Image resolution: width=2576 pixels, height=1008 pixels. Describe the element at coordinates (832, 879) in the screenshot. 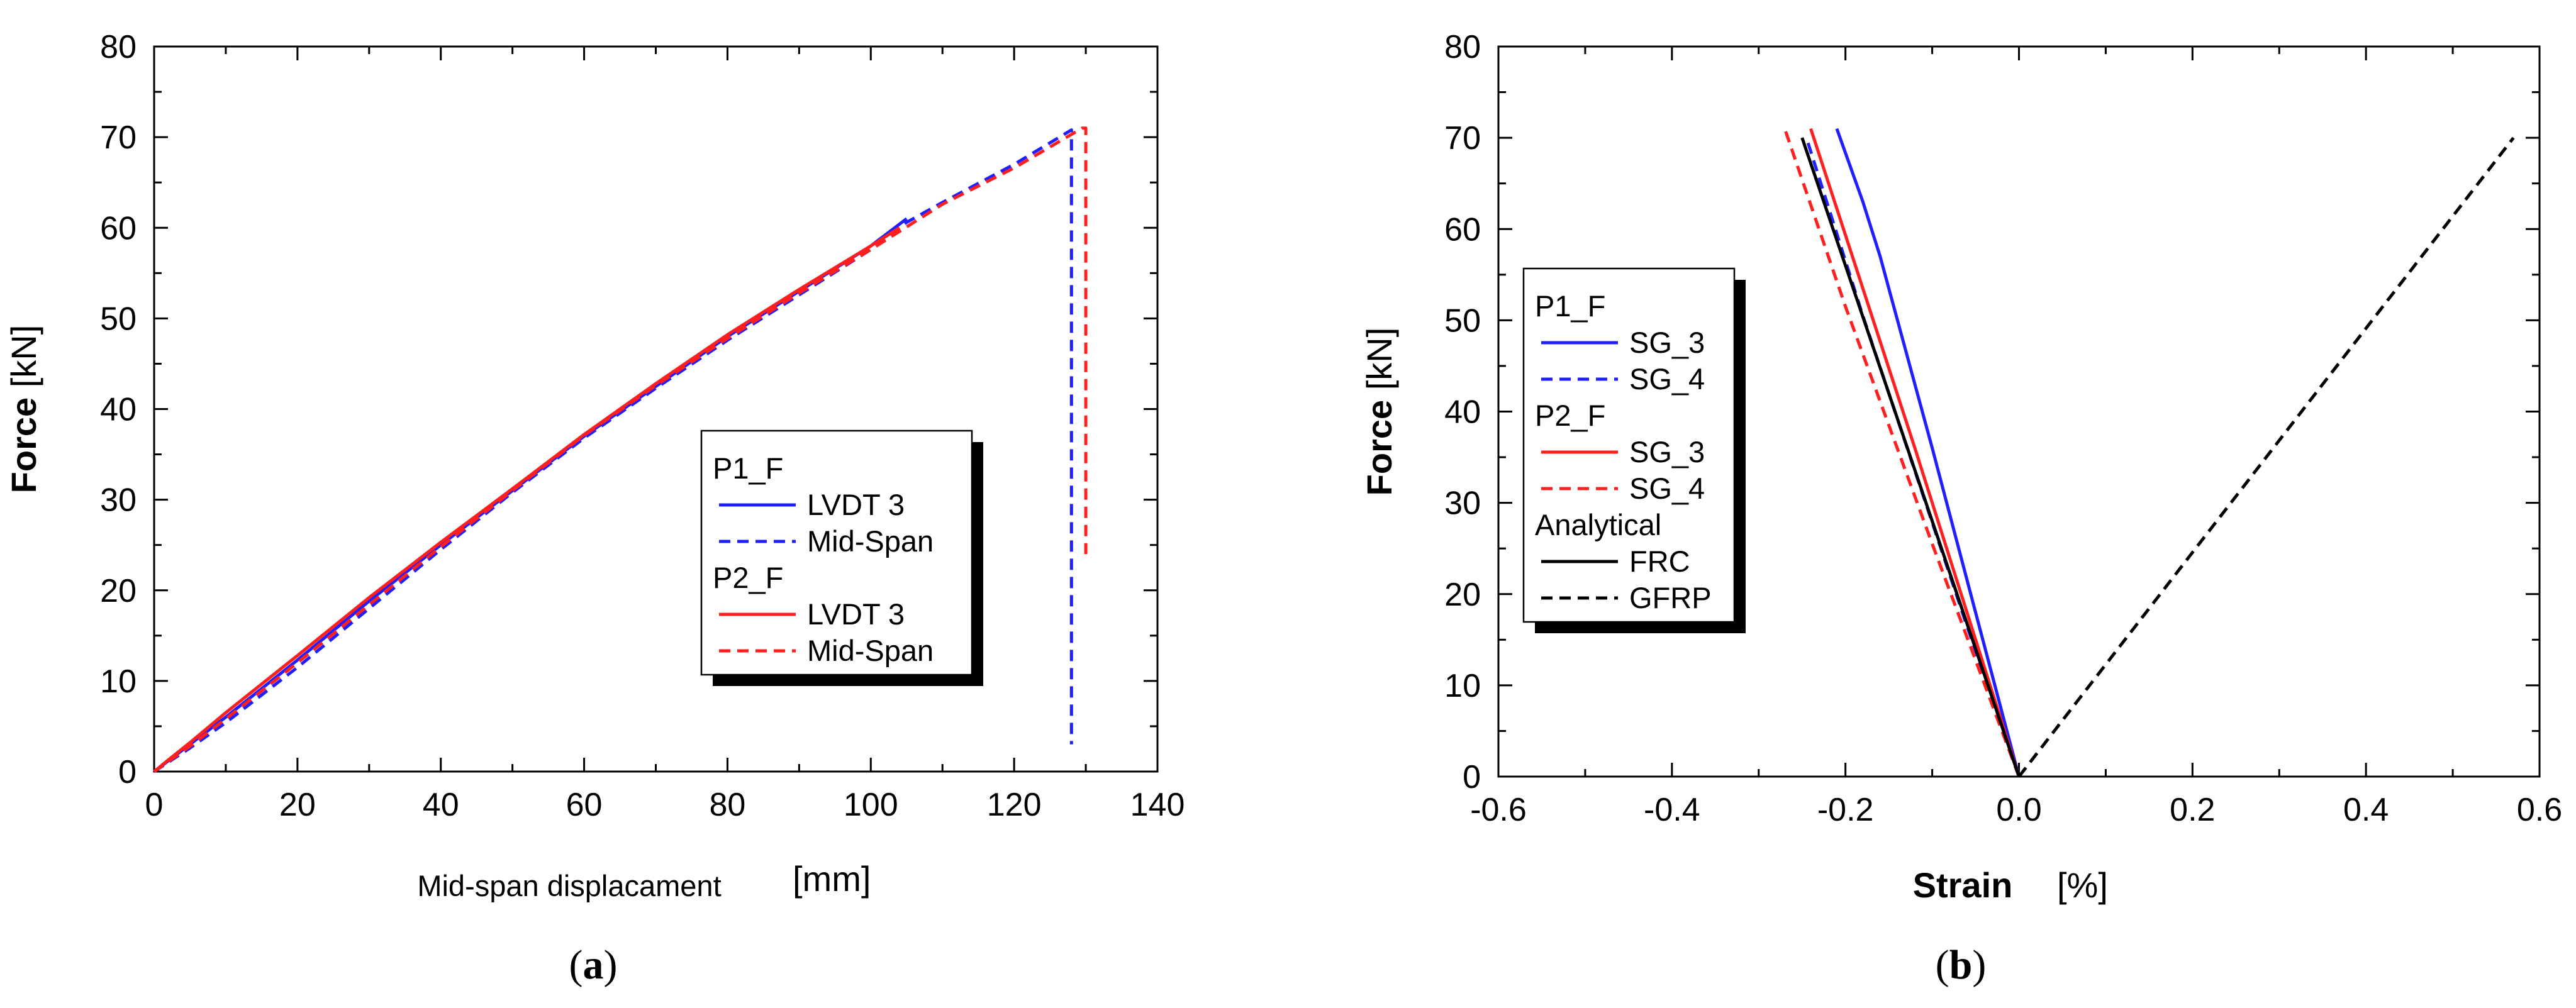

I see `x-axis-label-unit: [mm]` at that location.